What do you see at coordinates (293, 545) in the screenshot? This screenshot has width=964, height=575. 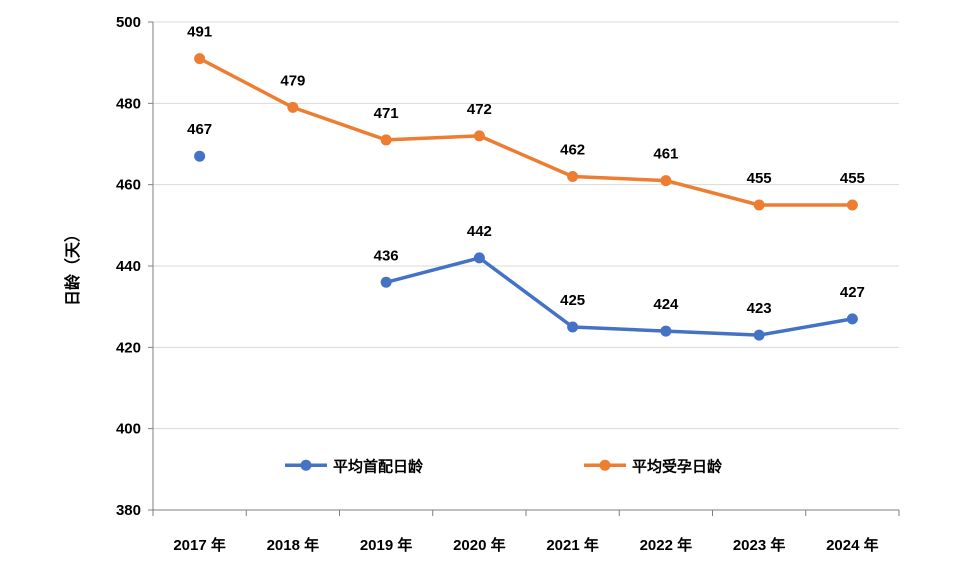 I see `x-tick-label: 2018 年` at bounding box center [293, 545].